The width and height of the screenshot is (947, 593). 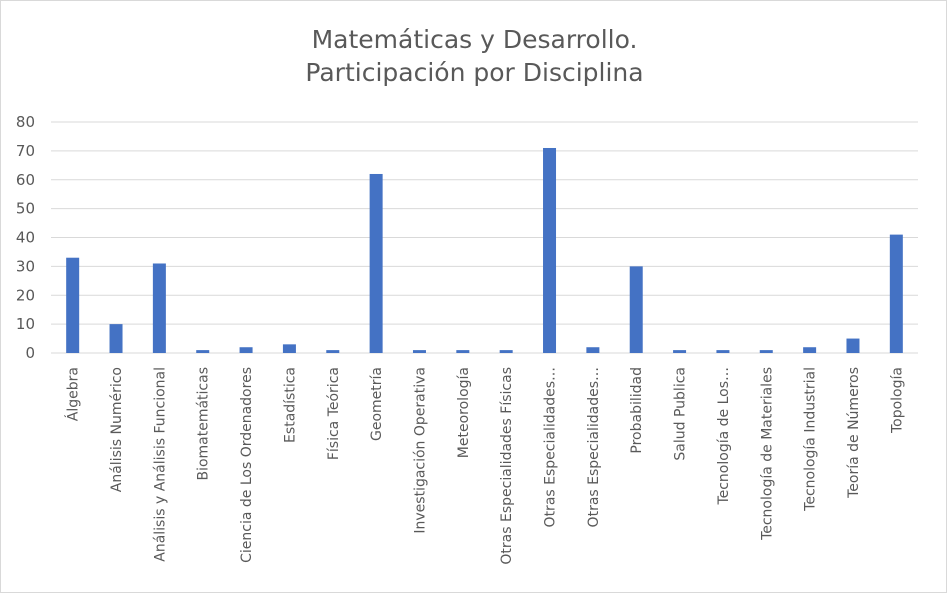 I want to click on y-tick-label: 20, so click(x=25, y=295).